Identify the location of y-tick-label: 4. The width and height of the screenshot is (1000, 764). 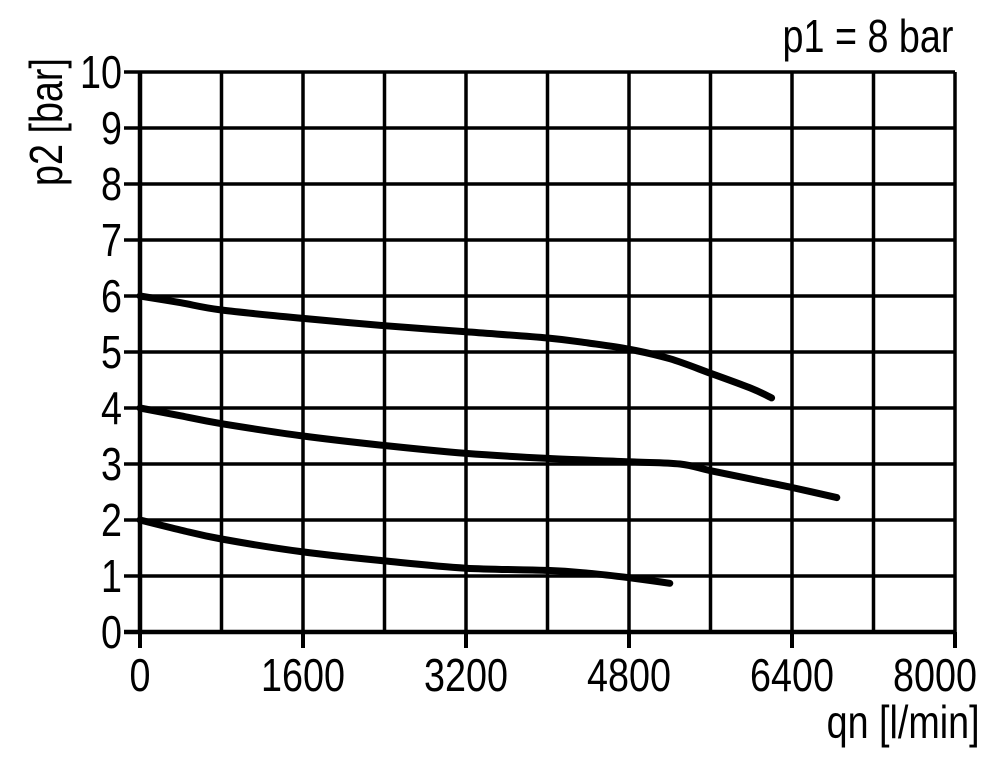
(111, 408).